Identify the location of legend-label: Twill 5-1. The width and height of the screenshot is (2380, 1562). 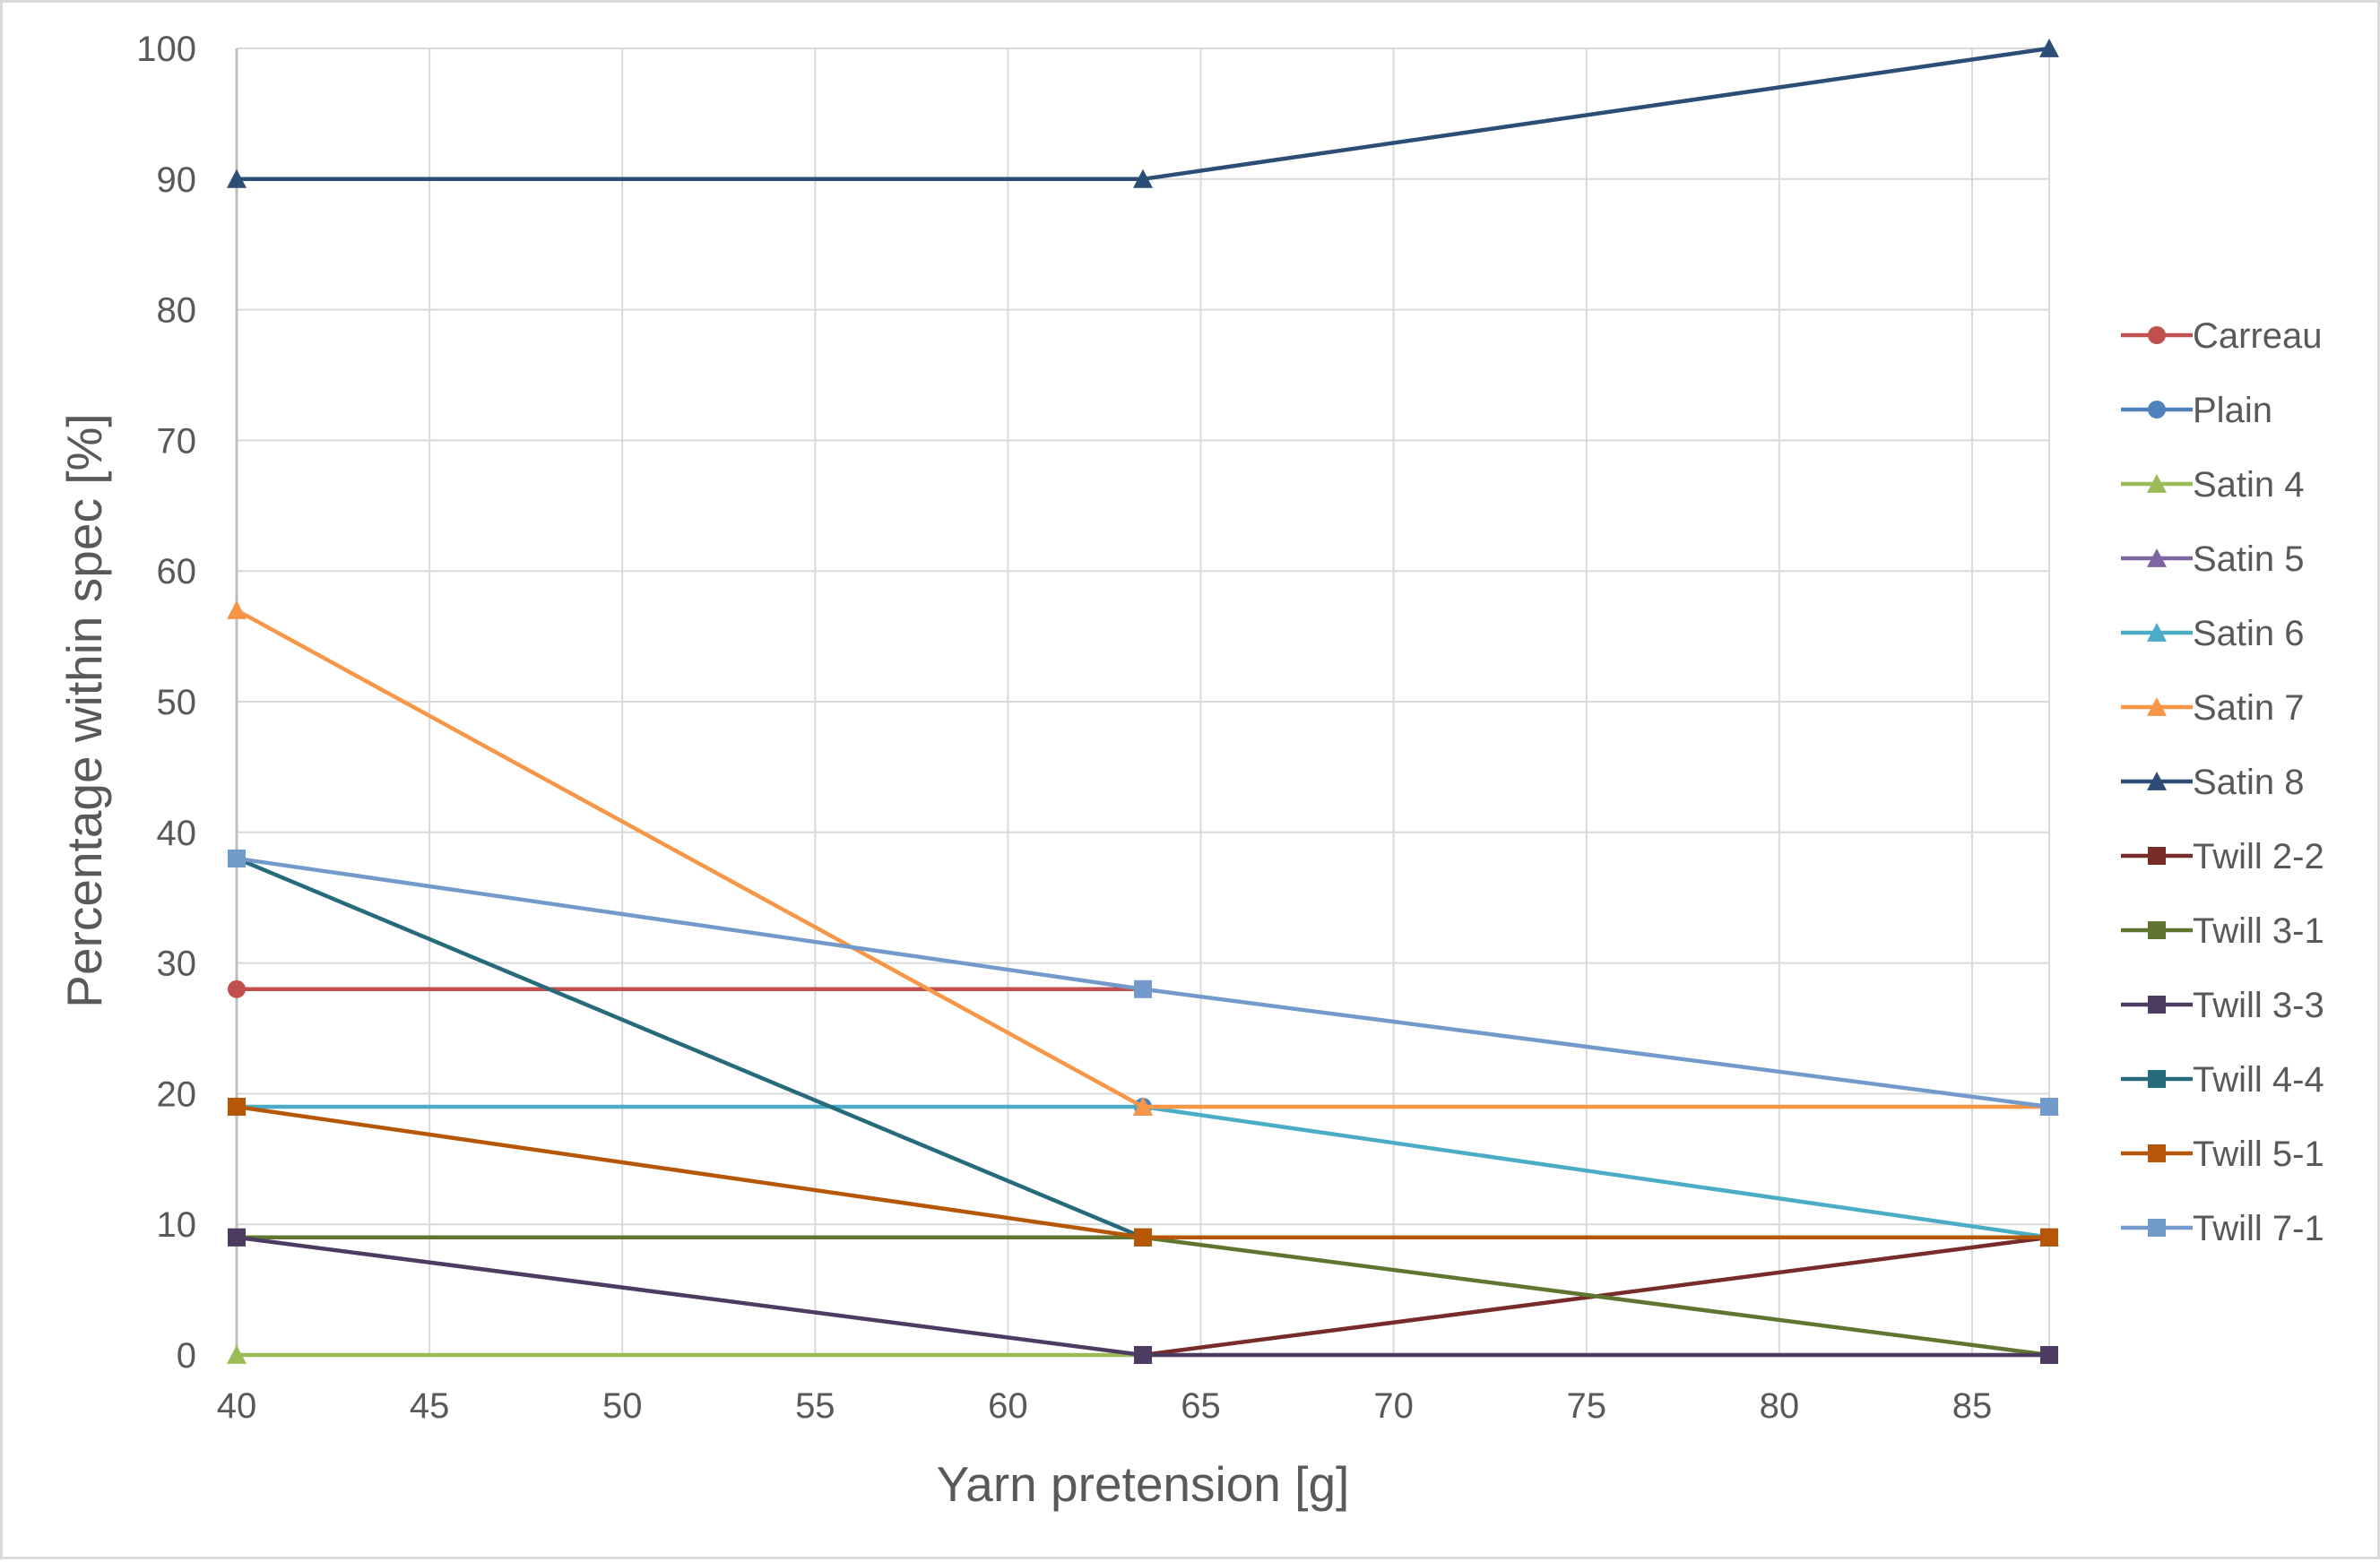
(2258, 1154).